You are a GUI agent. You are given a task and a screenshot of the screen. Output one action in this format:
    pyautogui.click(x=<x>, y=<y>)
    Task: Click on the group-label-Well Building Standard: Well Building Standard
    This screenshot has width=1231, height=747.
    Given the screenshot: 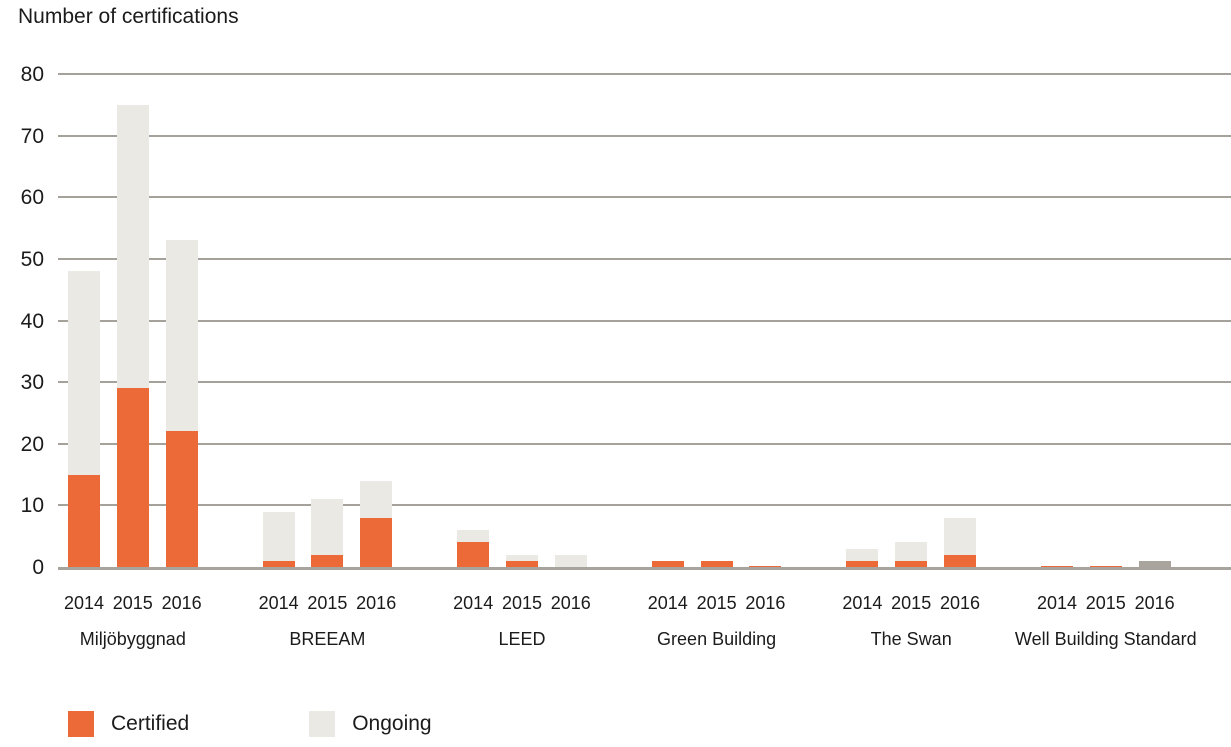 What is the action you would take?
    pyautogui.click(x=1105, y=639)
    